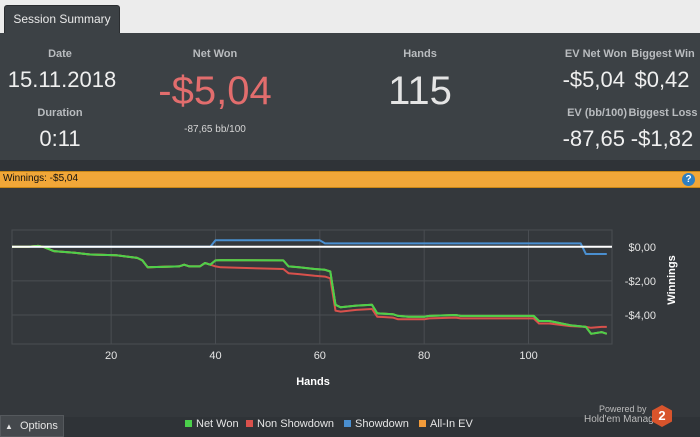 The image size is (700, 437). I want to click on y-tick-label: $0,00, so click(642, 248).